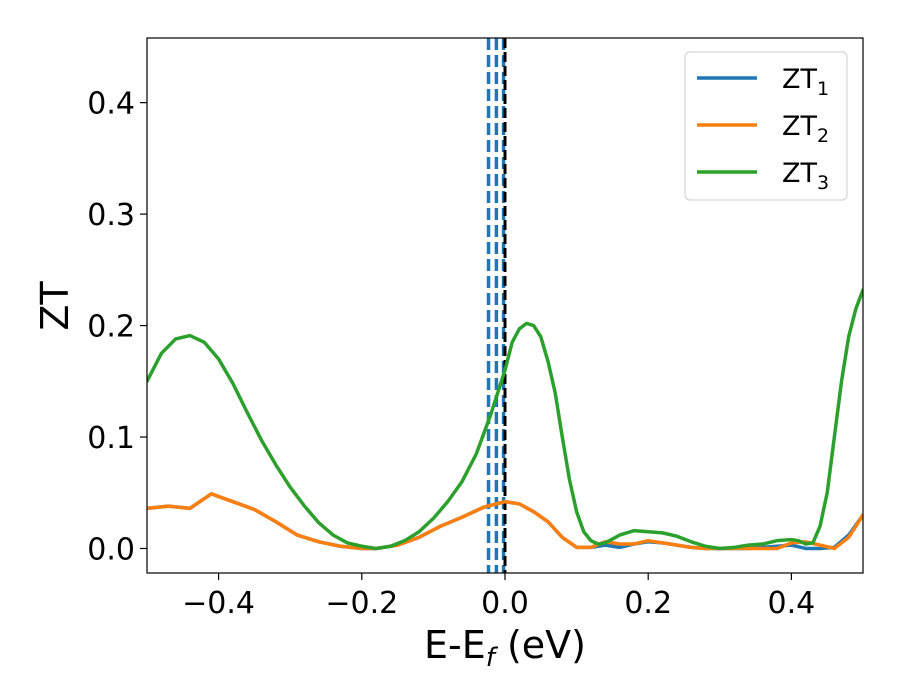 This screenshot has height=700, width=900. Describe the element at coordinates (55, 306) in the screenshot. I see `y-axis-label: ZT` at that location.